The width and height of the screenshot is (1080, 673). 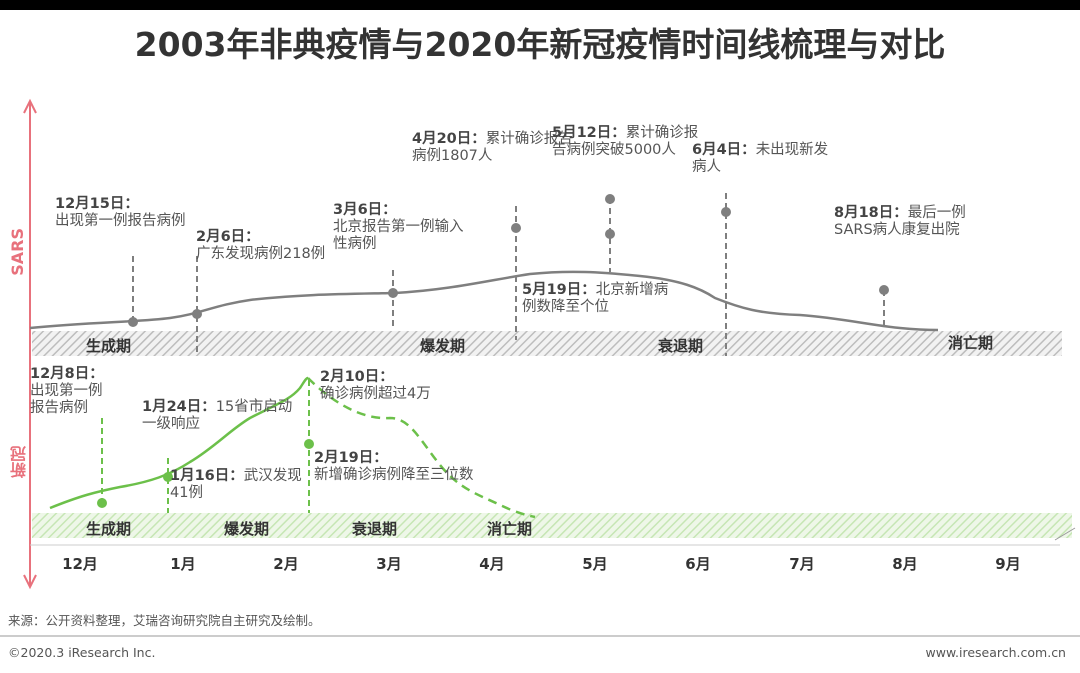 I want to click on sars-phase-decline: 衰退期, so click(x=681, y=346).